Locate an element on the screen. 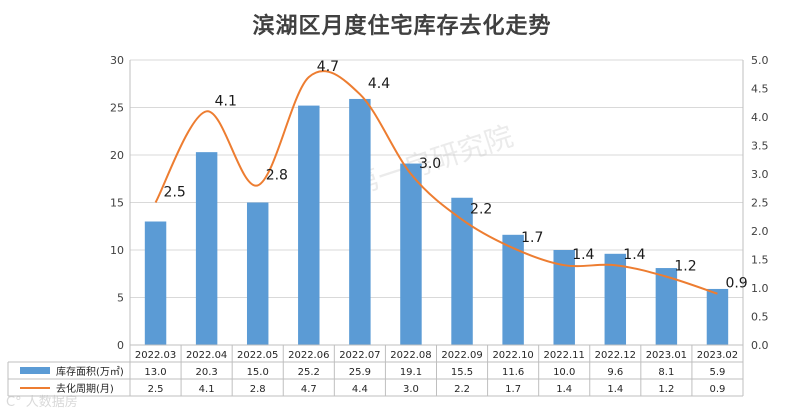 This screenshot has width=804, height=414. x-tick-label: 2022.08 is located at coordinates (410, 355).